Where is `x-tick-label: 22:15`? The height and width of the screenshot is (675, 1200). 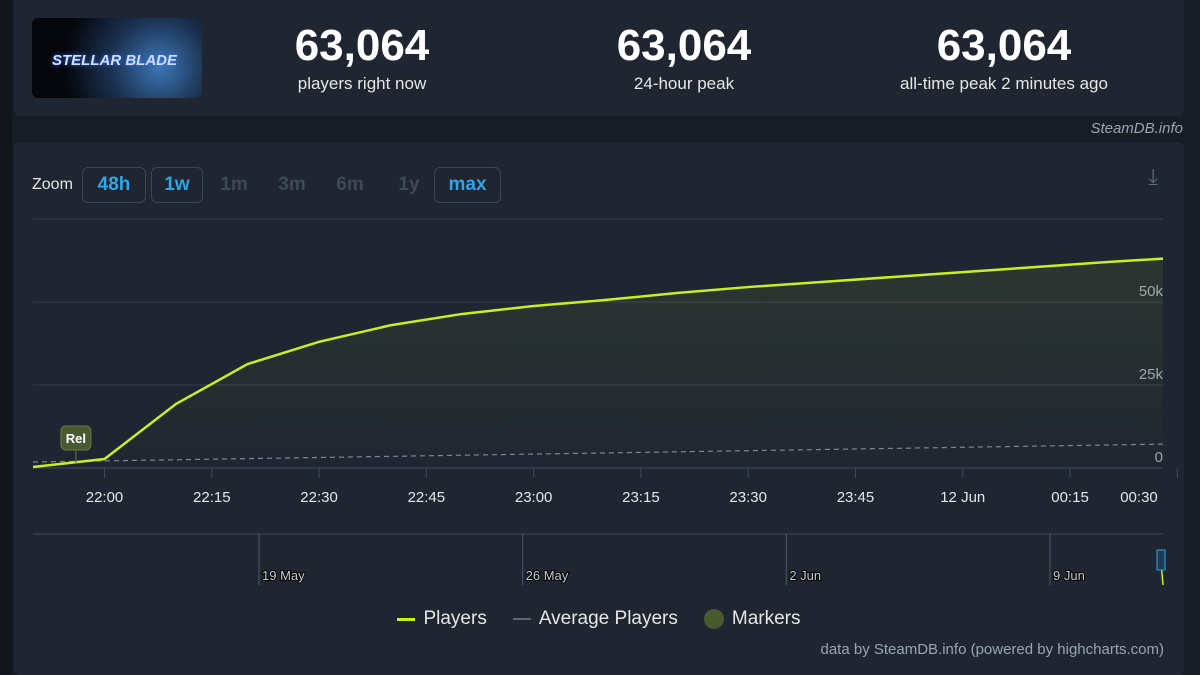 x-tick-label: 22:15 is located at coordinates (212, 497).